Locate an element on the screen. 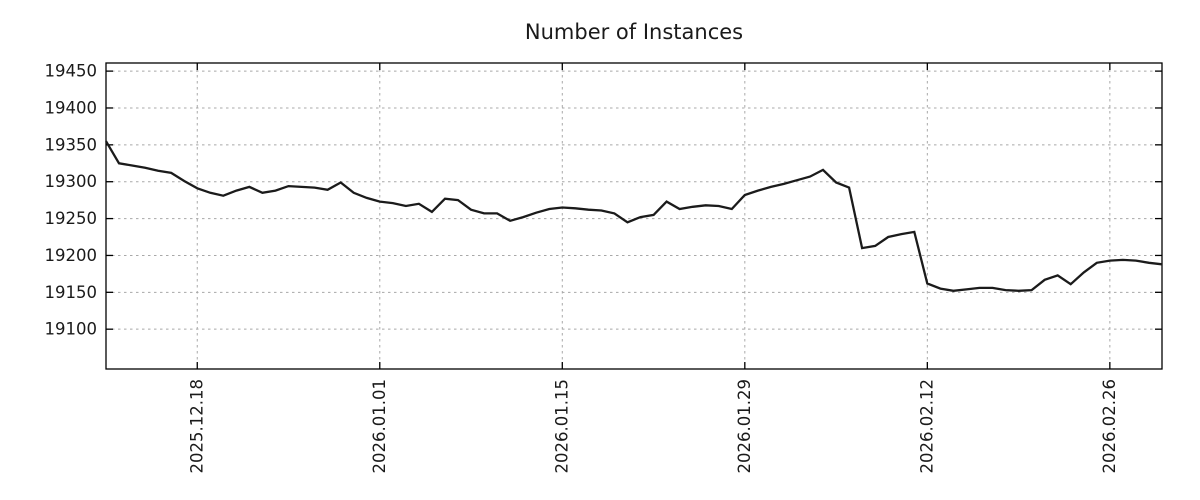 This screenshot has height=500, width=1200. x-tick-label: 2026.01.01 is located at coordinates (379, 426).